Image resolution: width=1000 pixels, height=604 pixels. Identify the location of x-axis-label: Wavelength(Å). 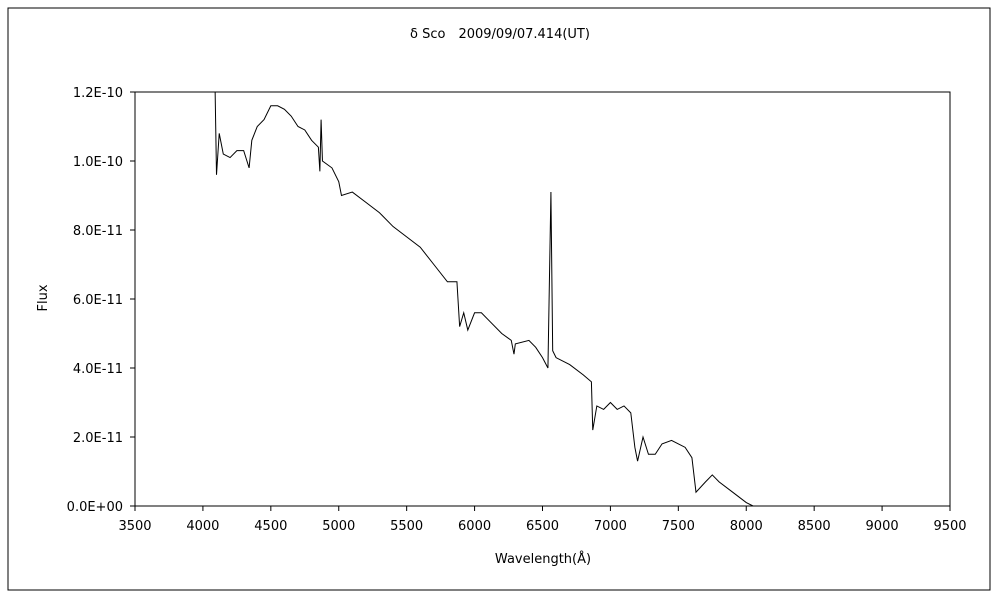
(543, 559).